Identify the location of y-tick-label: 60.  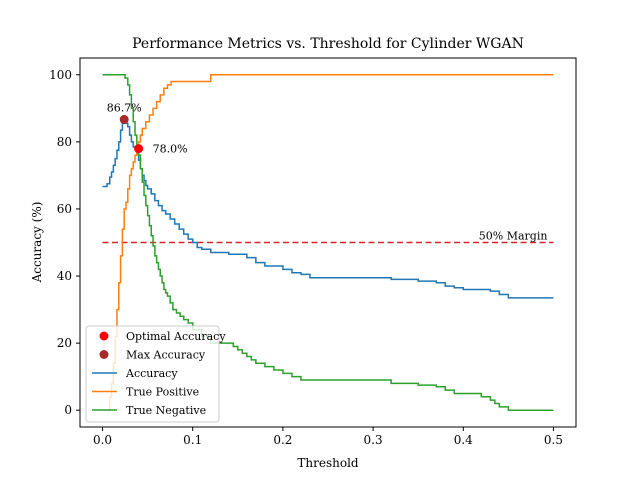
(64, 209).